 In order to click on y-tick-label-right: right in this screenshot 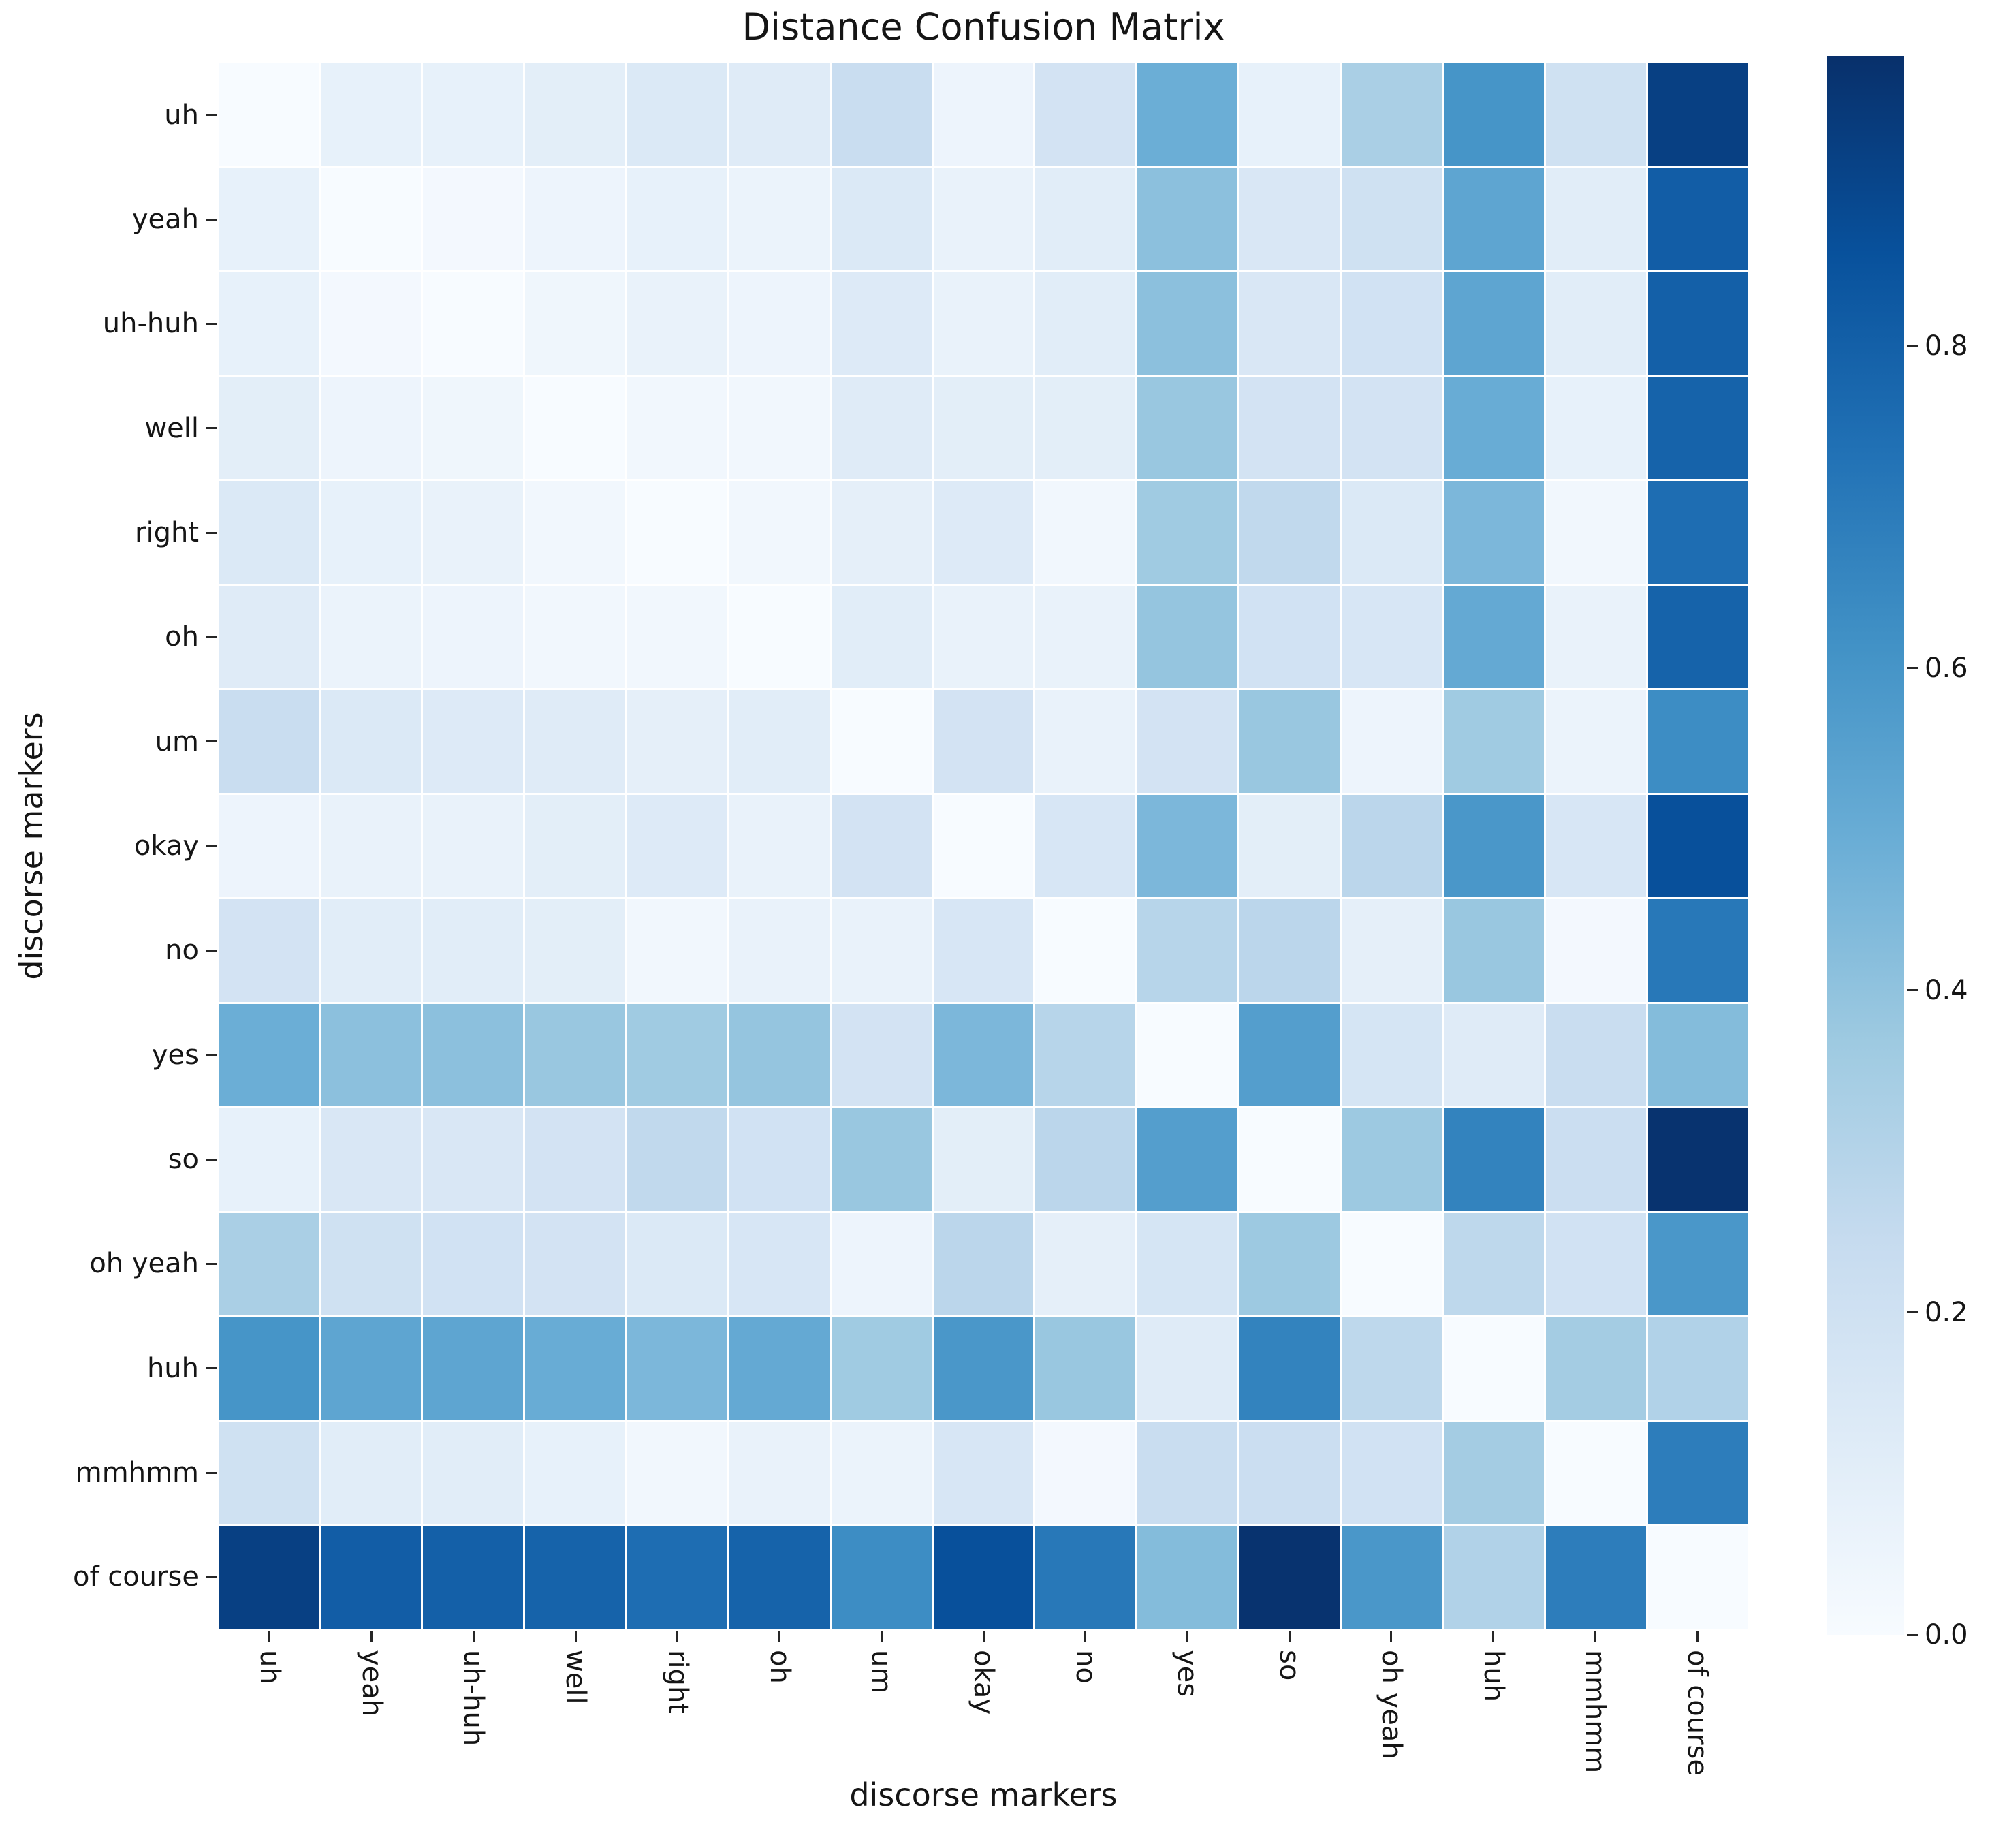, I will do `click(167, 532)`.